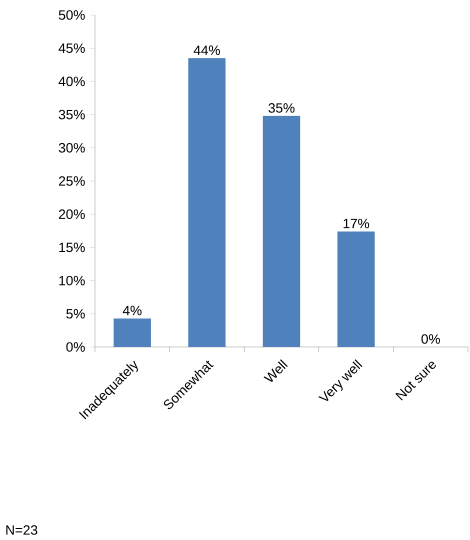  What do you see at coordinates (415, 381) in the screenshot?
I see `x-tick-label: Not sure` at bounding box center [415, 381].